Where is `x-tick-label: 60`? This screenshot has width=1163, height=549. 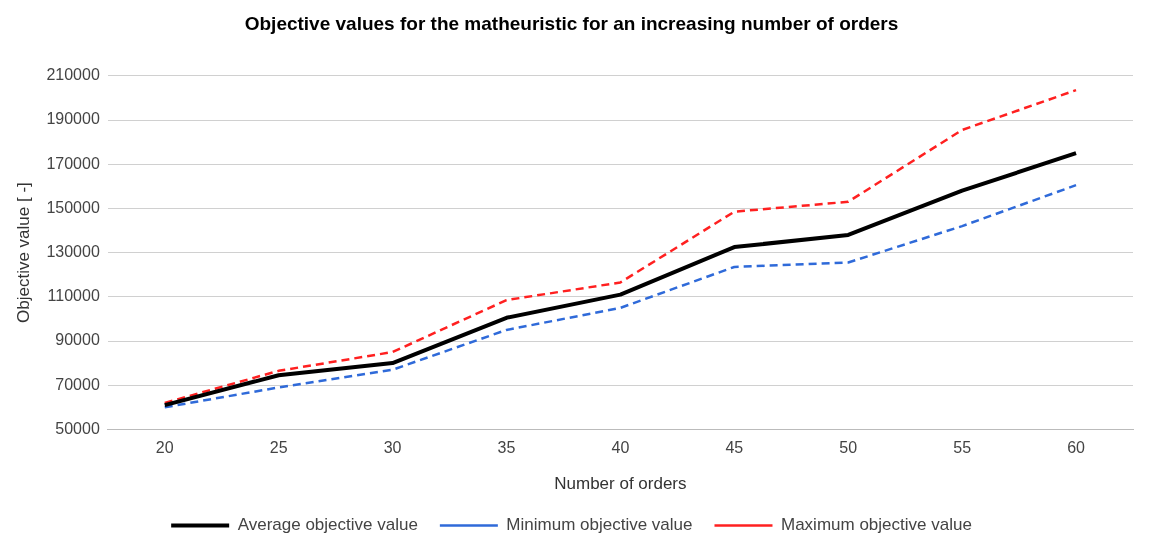
x-tick-label: 60 is located at coordinates (1076, 448).